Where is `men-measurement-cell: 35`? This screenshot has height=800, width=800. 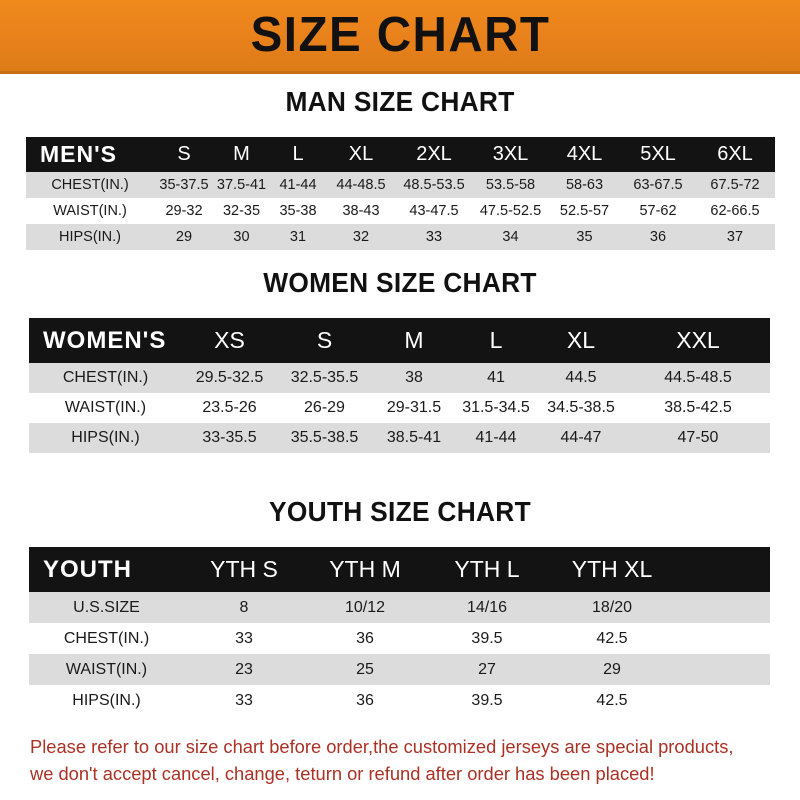
men-measurement-cell: 35 is located at coordinates (584, 237).